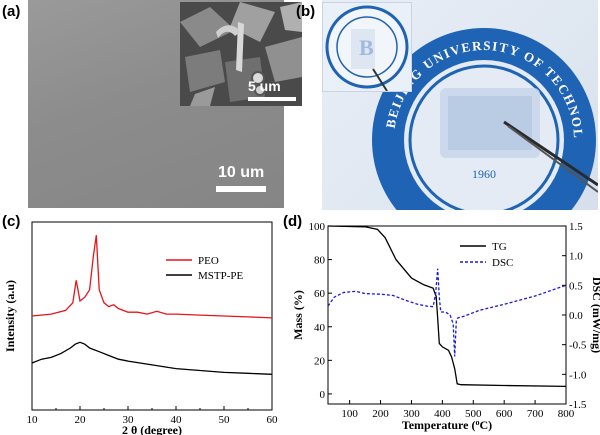 The image size is (600, 435). I want to click on y-axis-label: Mass (%), so click(298, 315).